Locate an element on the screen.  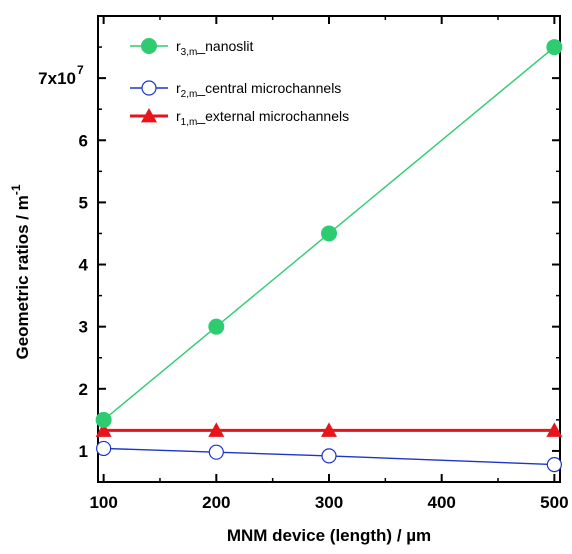
legend-label-subscript: 3,m is located at coordinates (189, 52).